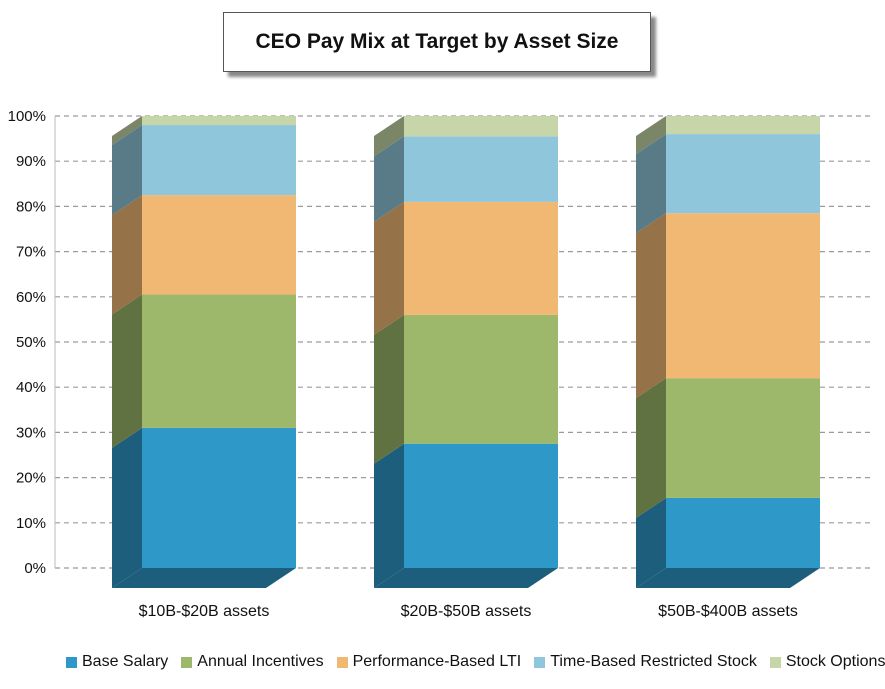 This screenshot has height=689, width=885. I want to click on legend-label: Performance-Based LTI, so click(437, 661).